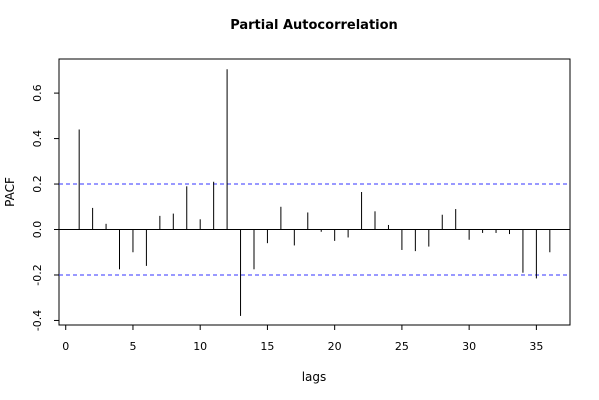 The height and width of the screenshot is (400, 599). What do you see at coordinates (132, 346) in the screenshot?
I see `x-tick-label: 5` at bounding box center [132, 346].